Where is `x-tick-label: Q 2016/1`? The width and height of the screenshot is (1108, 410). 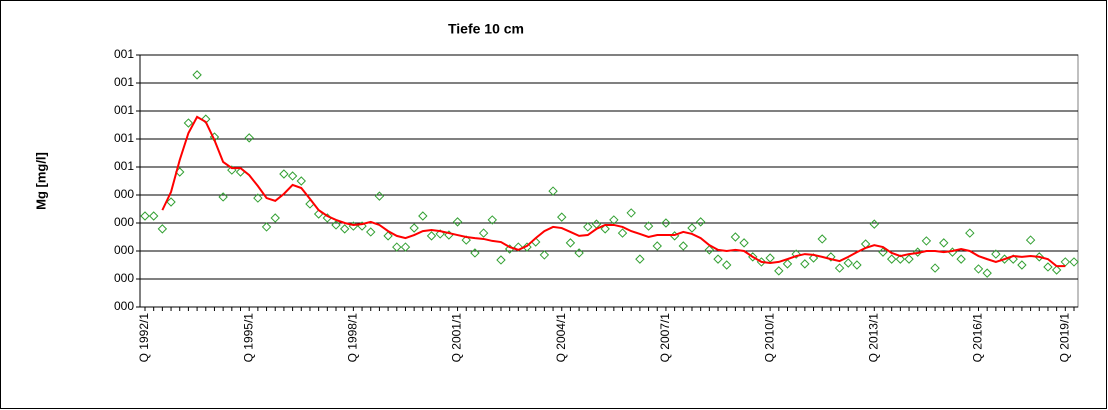
x-tick-label: Q 2016/1 is located at coordinates (978, 338).